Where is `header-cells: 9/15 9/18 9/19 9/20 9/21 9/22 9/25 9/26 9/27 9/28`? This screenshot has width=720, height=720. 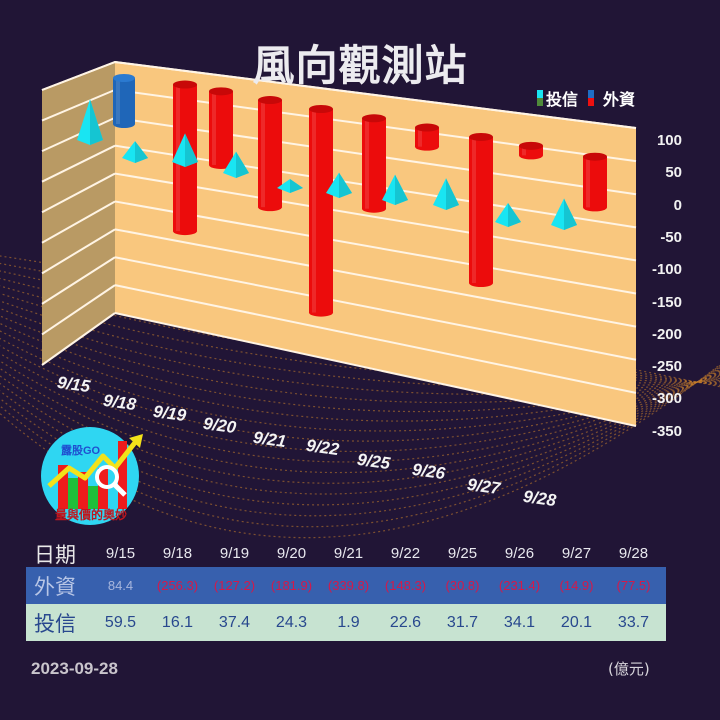 header-cells: 9/15 9/18 9/19 9/20 9/21 9/22 9/25 9/26 9/27 9/28 is located at coordinates (377, 553).